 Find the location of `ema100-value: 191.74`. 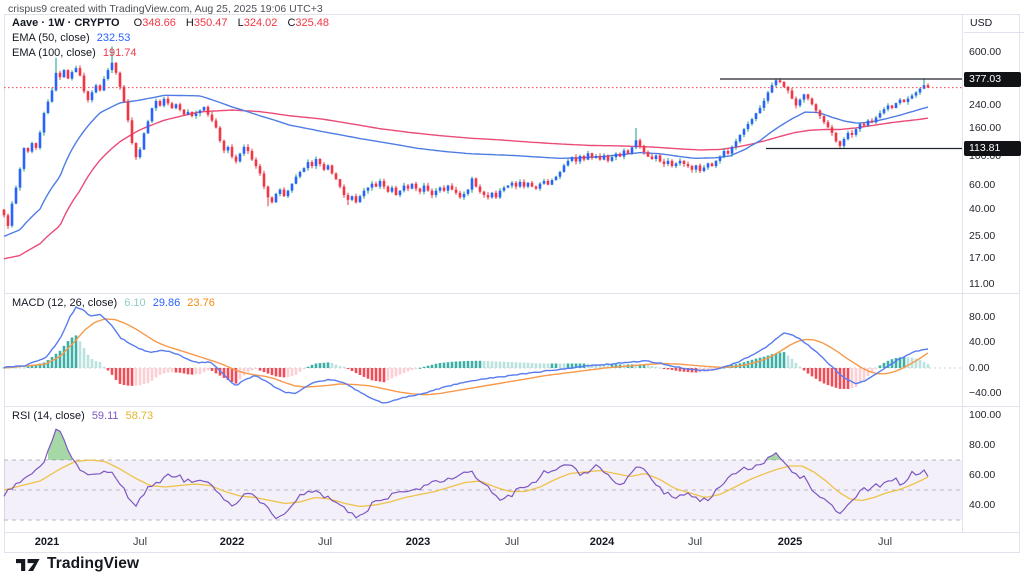

ema100-value: 191.74 is located at coordinates (119, 53).